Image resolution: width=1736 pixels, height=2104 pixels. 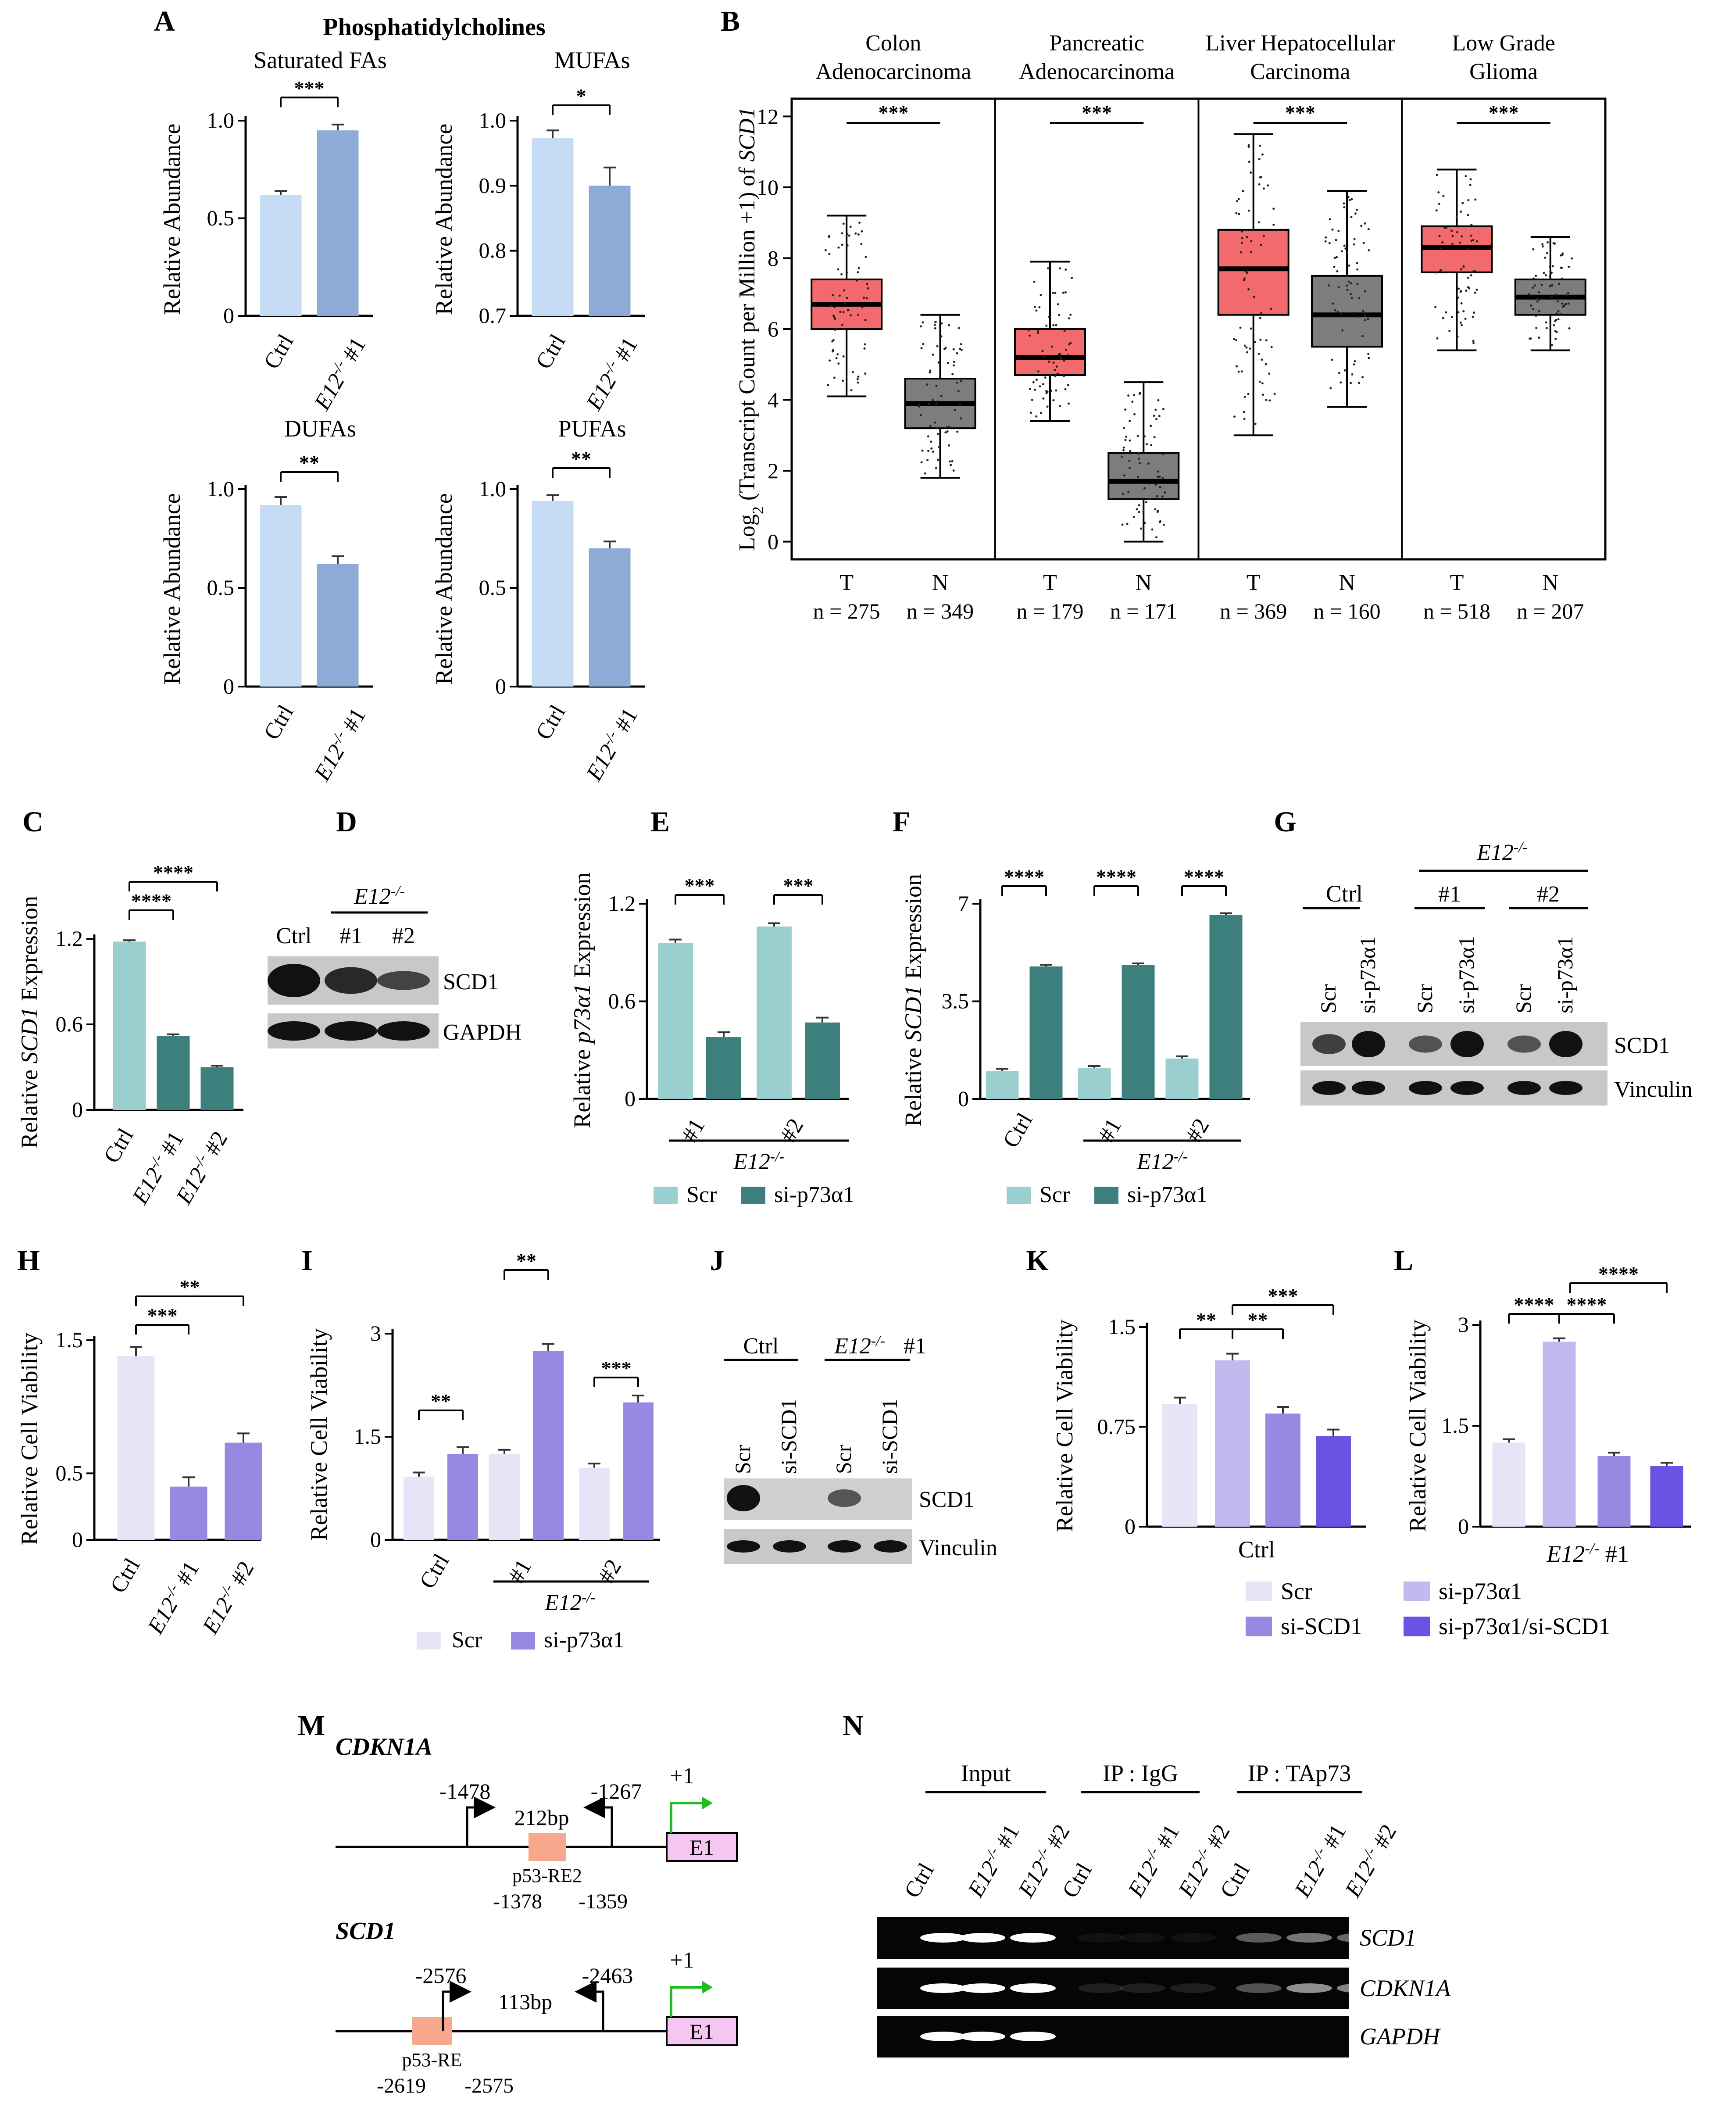 I want to click on panel-letter-E: E, so click(x=660, y=822).